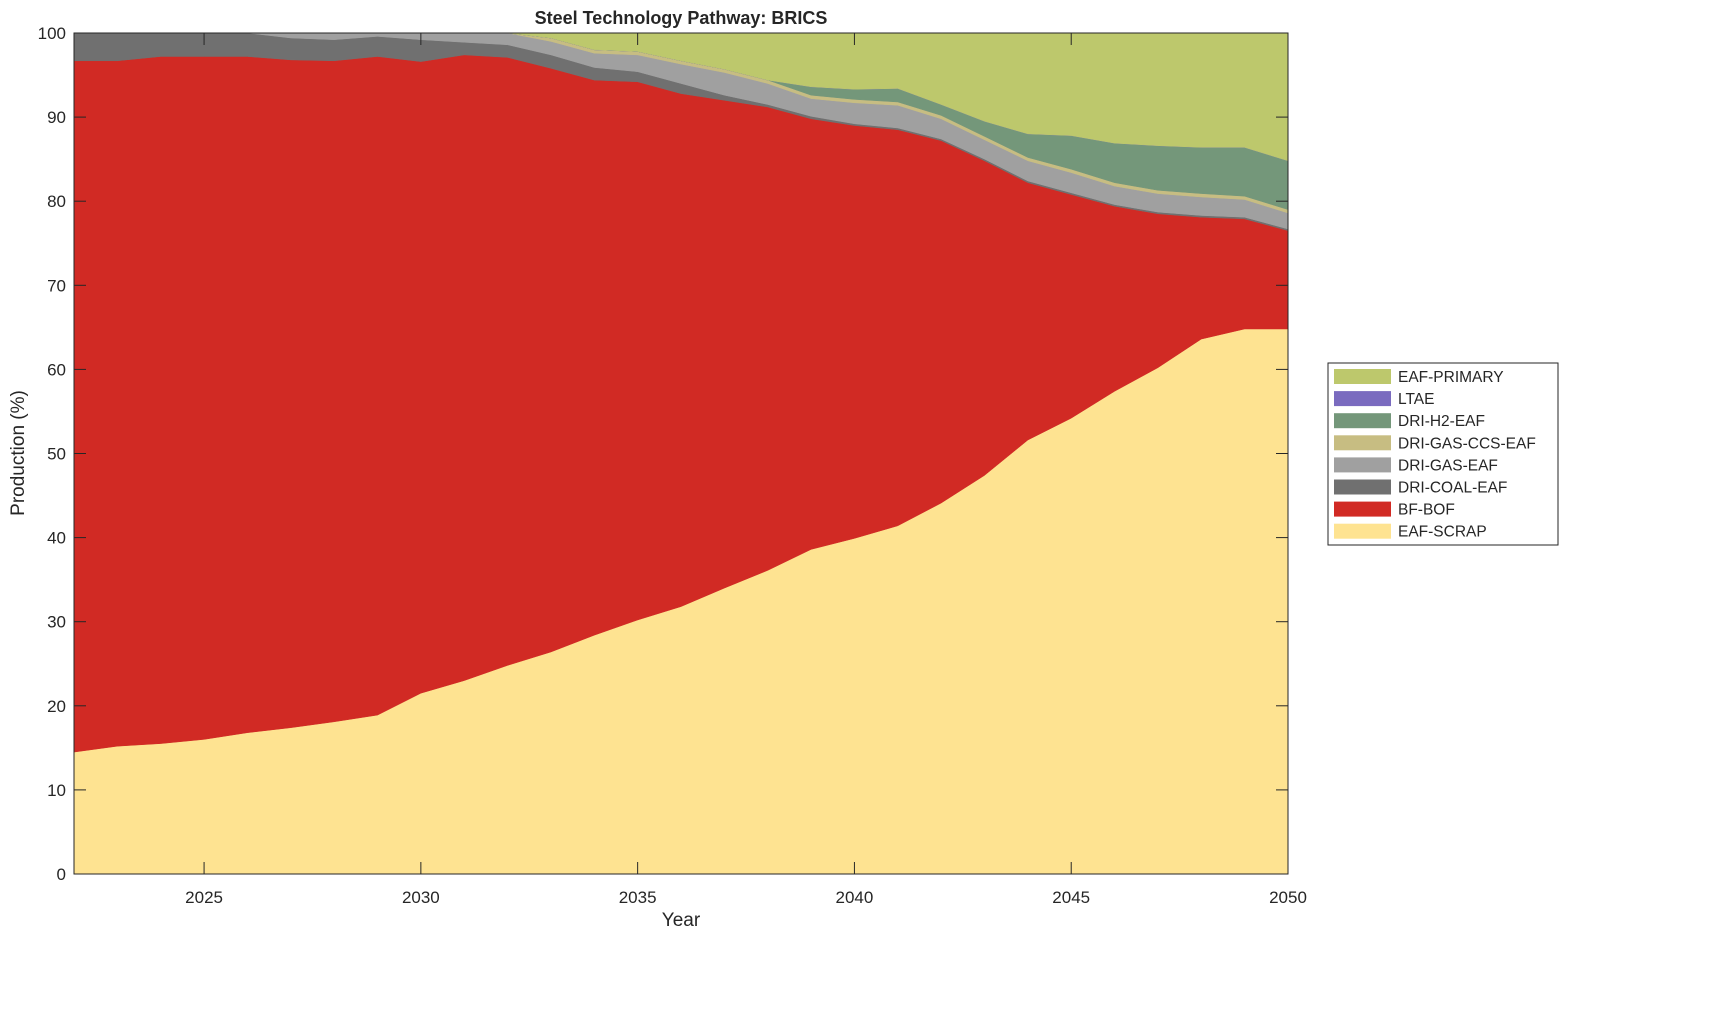  What do you see at coordinates (1467, 443) in the screenshot?
I see `legend-label: DRI-GAS-CCS-EAF` at bounding box center [1467, 443].